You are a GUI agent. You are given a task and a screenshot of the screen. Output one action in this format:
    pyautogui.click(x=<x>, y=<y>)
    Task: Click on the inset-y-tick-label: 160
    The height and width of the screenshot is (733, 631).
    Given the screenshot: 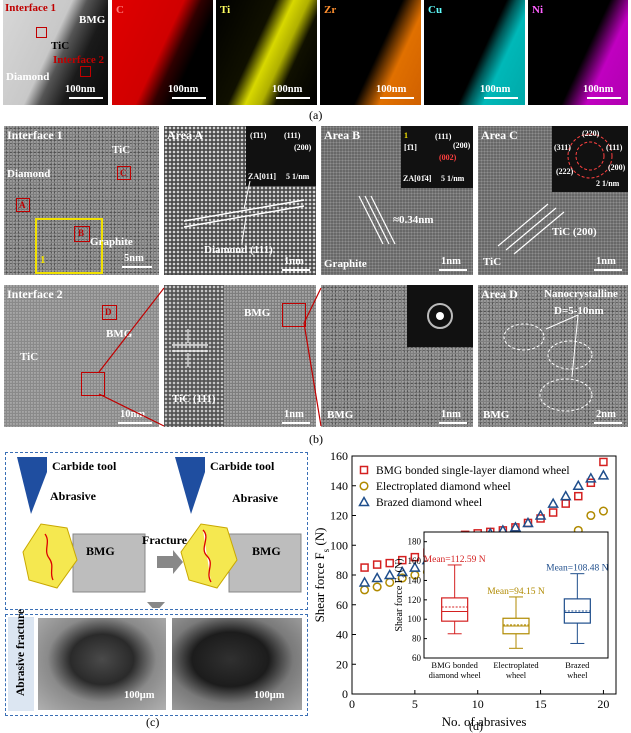 What is the action you would take?
    pyautogui.click(x=415, y=561)
    